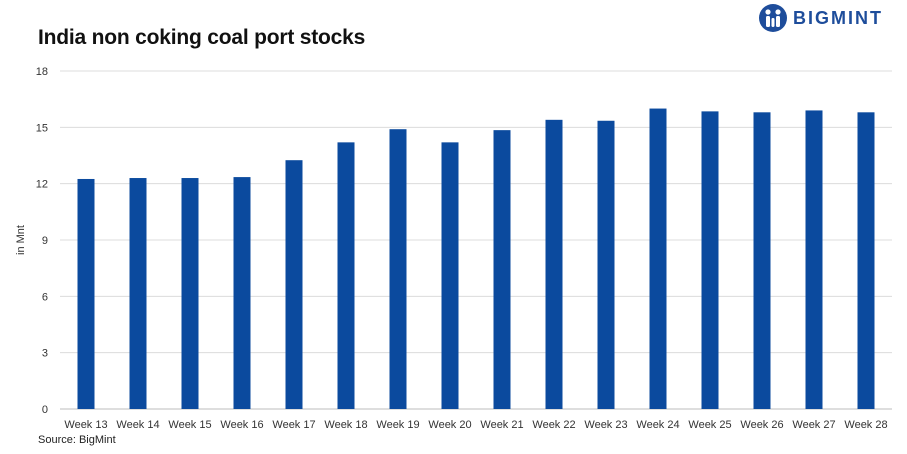 The height and width of the screenshot is (454, 907). What do you see at coordinates (761, 425) in the screenshot?
I see `x-tick-label: Week 26` at bounding box center [761, 425].